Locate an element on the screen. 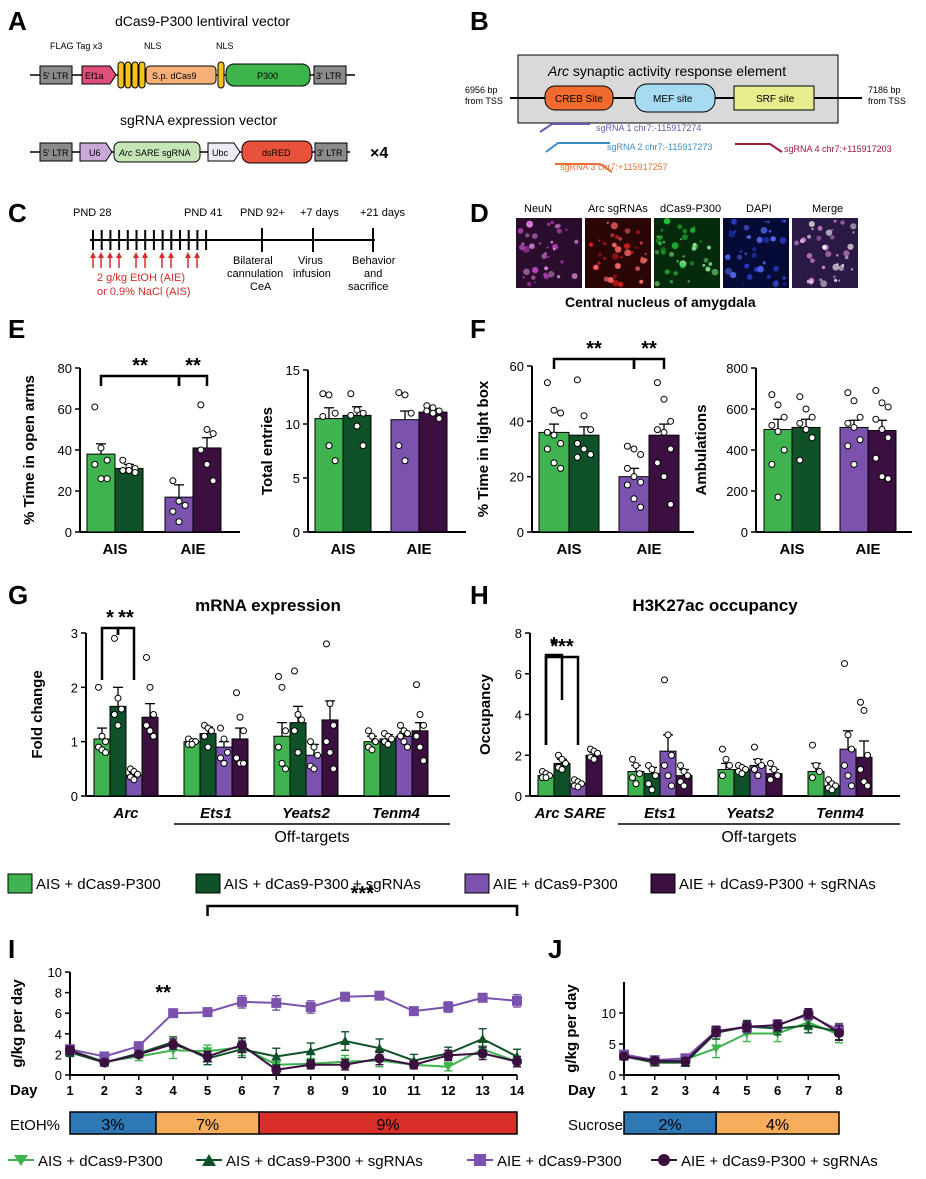 Image resolution: width=926 pixels, height=1179 pixels. chart-title: mRNA expression is located at coordinates (268, 605).